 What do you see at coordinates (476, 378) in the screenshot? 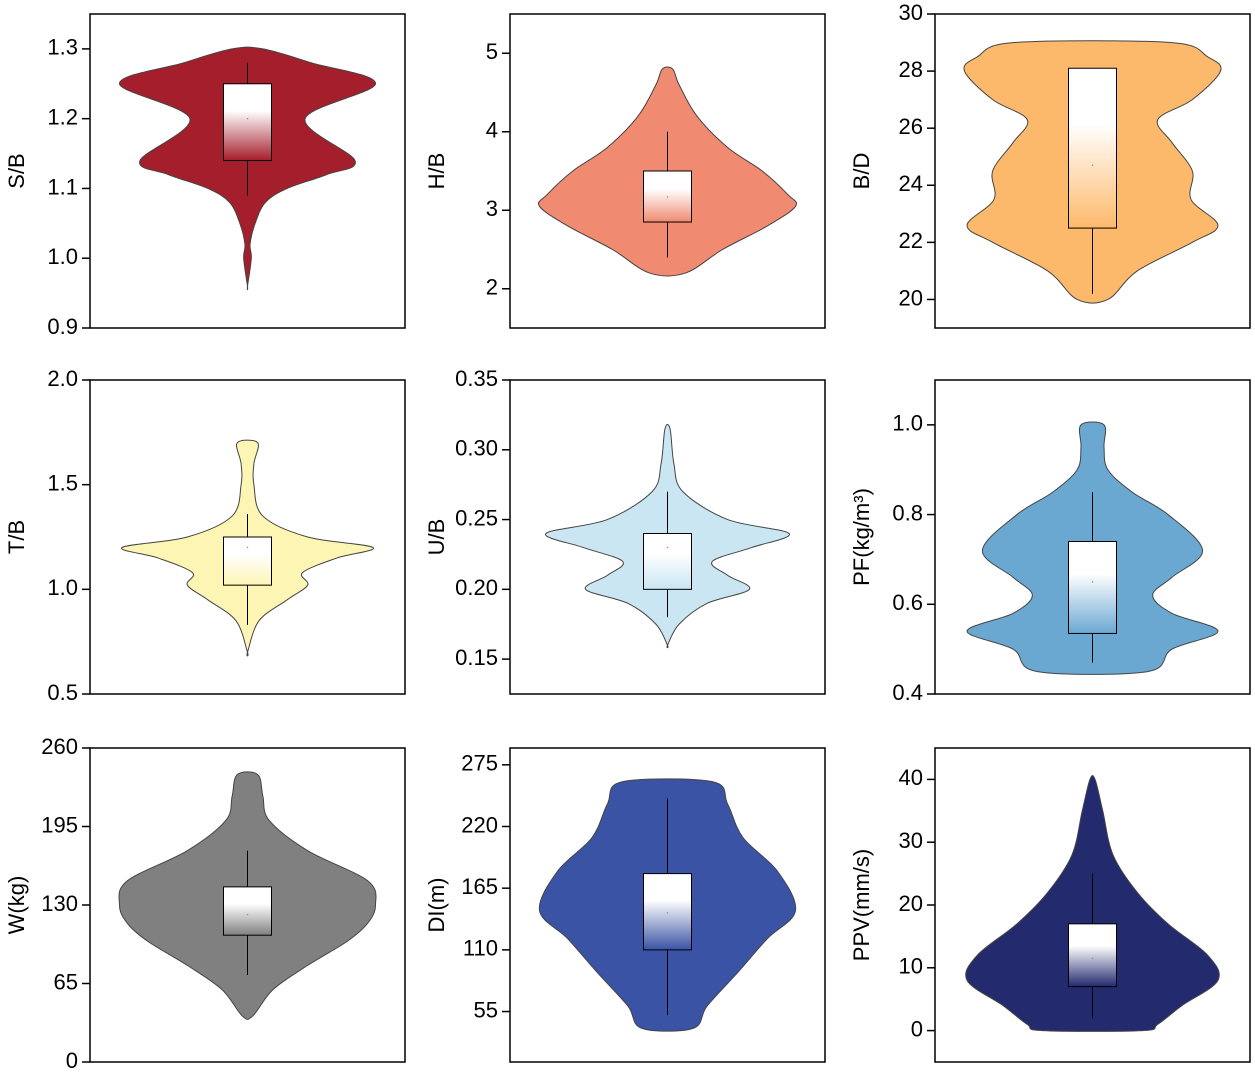
I see `y-tick-label: 0.35` at bounding box center [476, 378].